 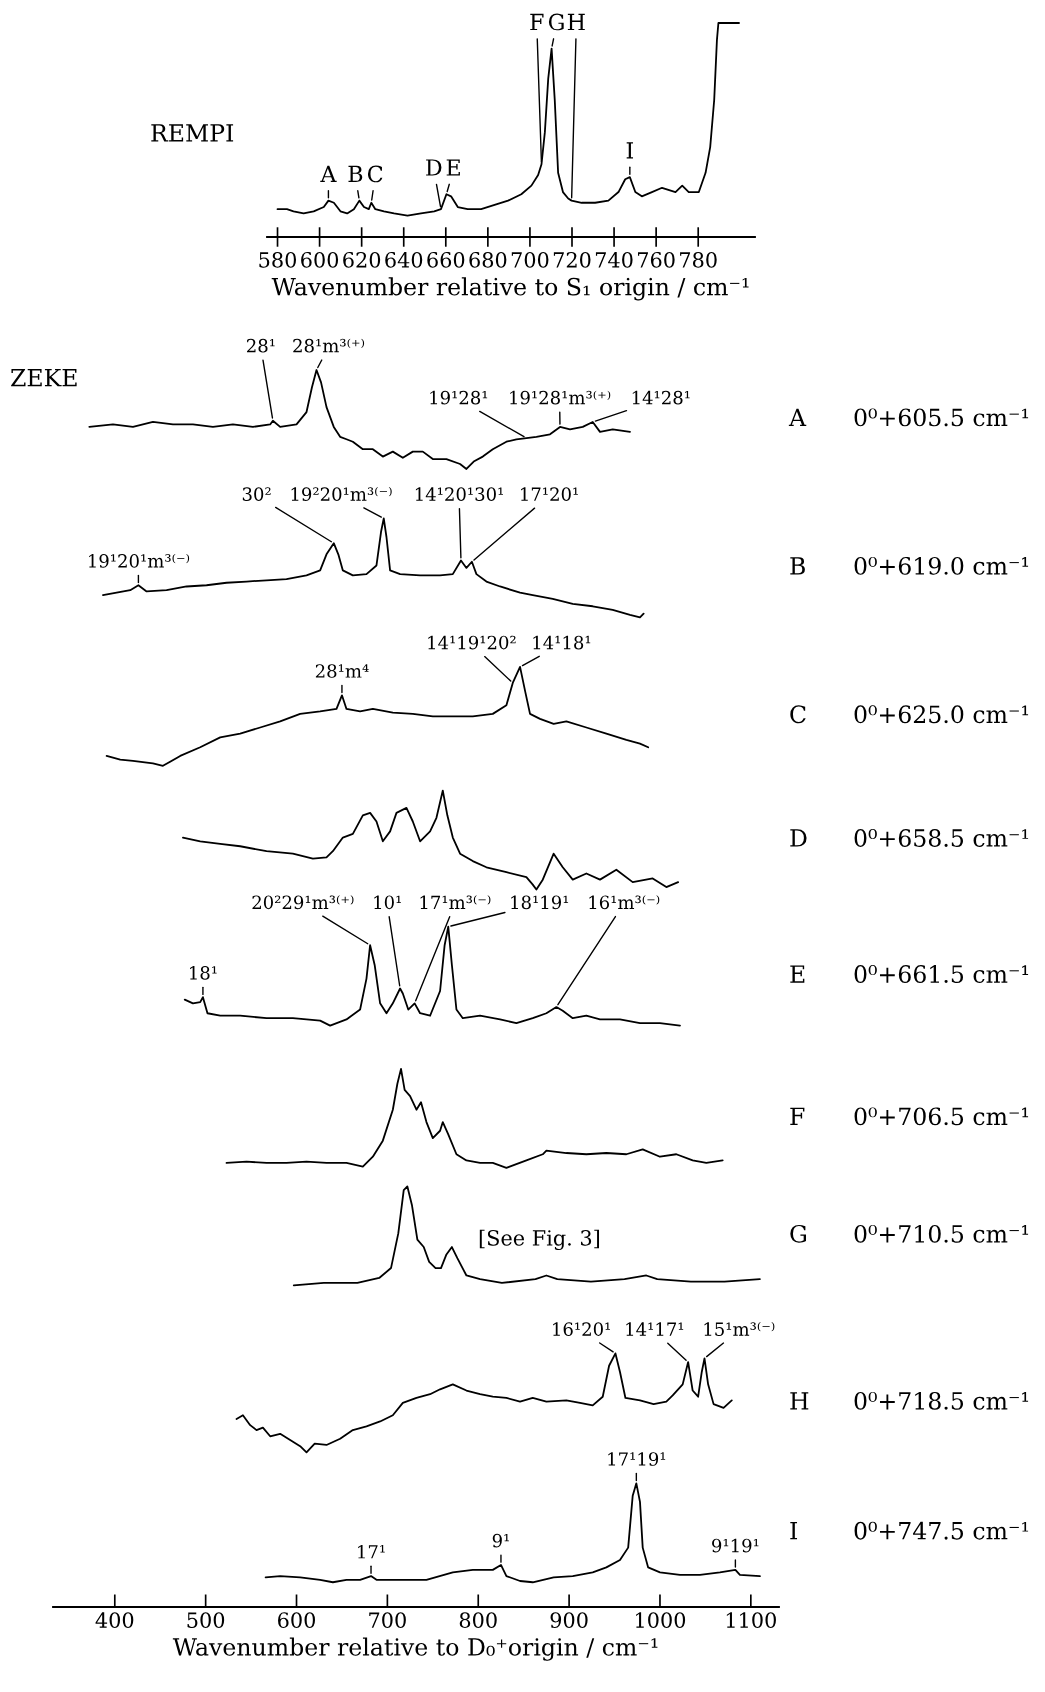 What do you see at coordinates (614, 259) in the screenshot?
I see `x-tick-label: 740` at bounding box center [614, 259].